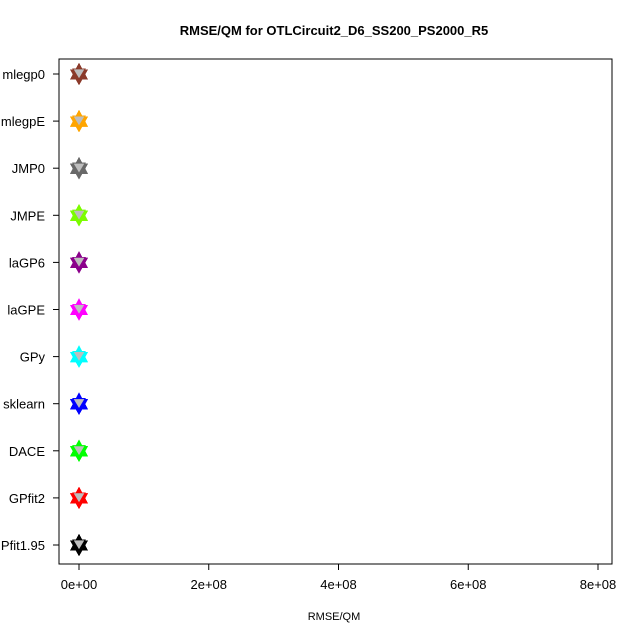 The image size is (640, 640). I want to click on x-axis: 0e+00 2e+08 4e+08 6e+08 8e+08, so click(339, 578).